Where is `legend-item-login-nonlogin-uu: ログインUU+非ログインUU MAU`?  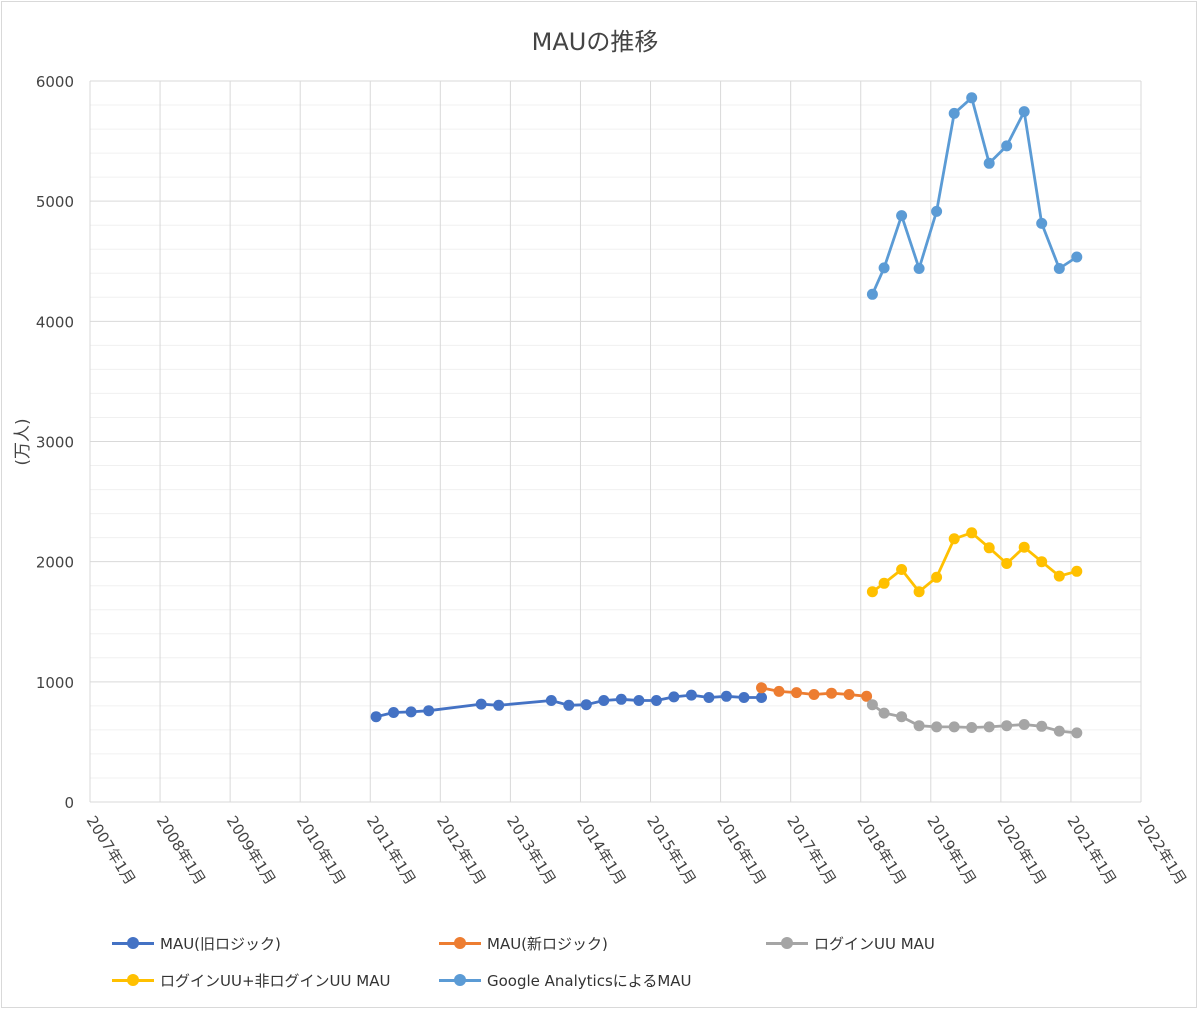
legend-item-login-nonlogin-uu: ログインUU+非ログインUU MAU is located at coordinates (250, 980).